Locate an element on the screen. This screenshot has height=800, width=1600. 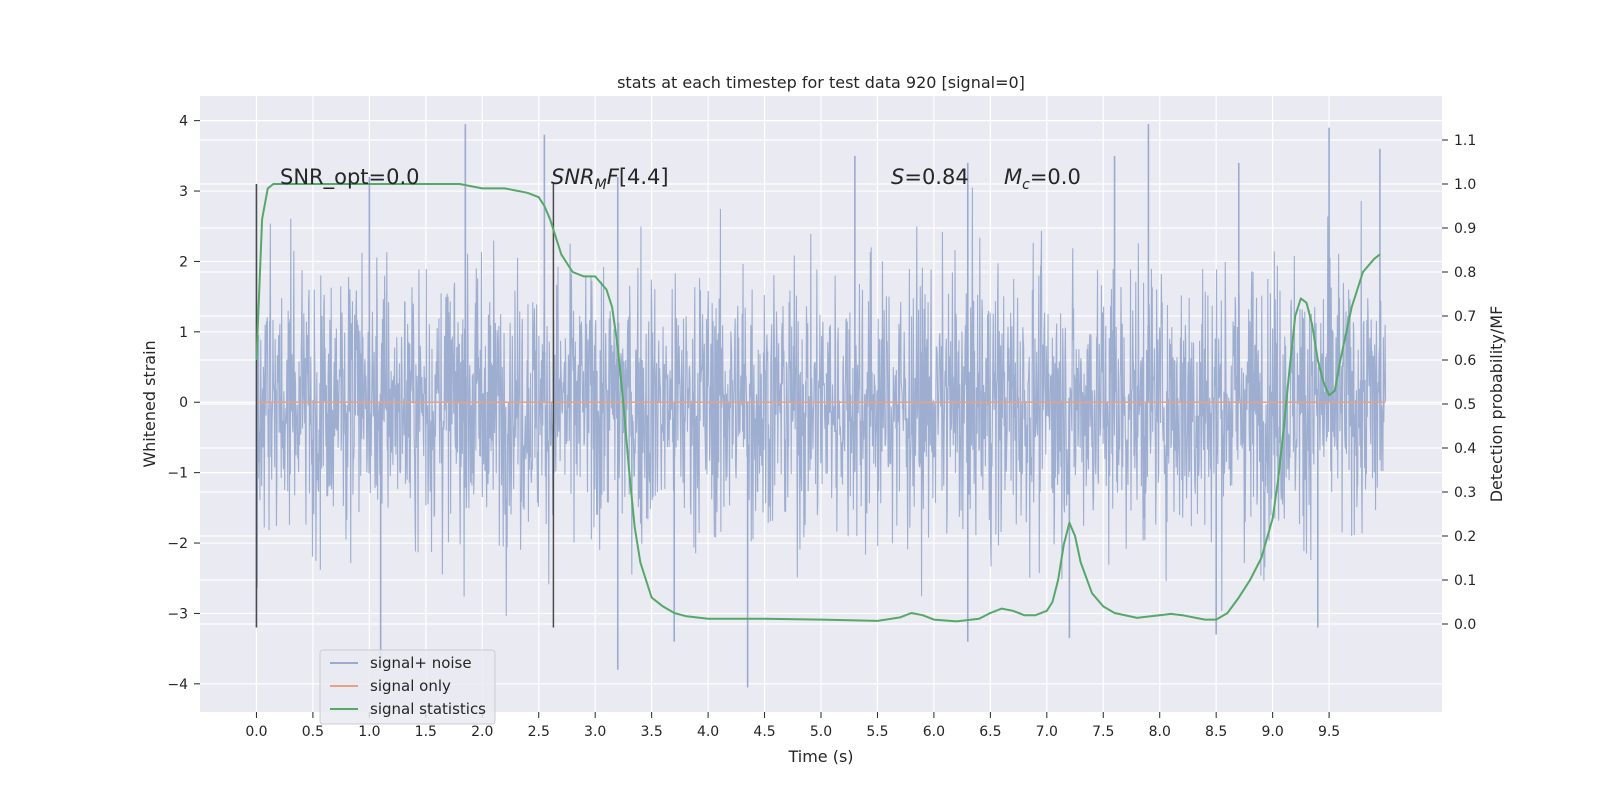
y2-tick-label: 0.5 is located at coordinates (1465, 405).